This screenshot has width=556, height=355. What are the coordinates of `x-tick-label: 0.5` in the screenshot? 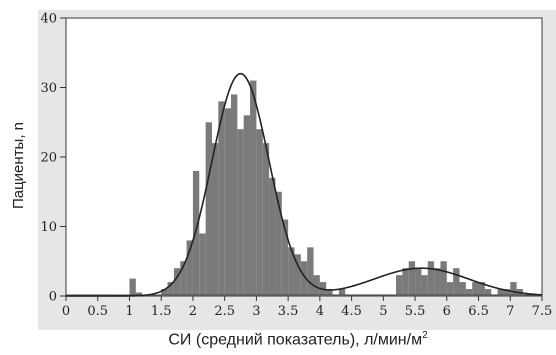 It's located at (97, 311).